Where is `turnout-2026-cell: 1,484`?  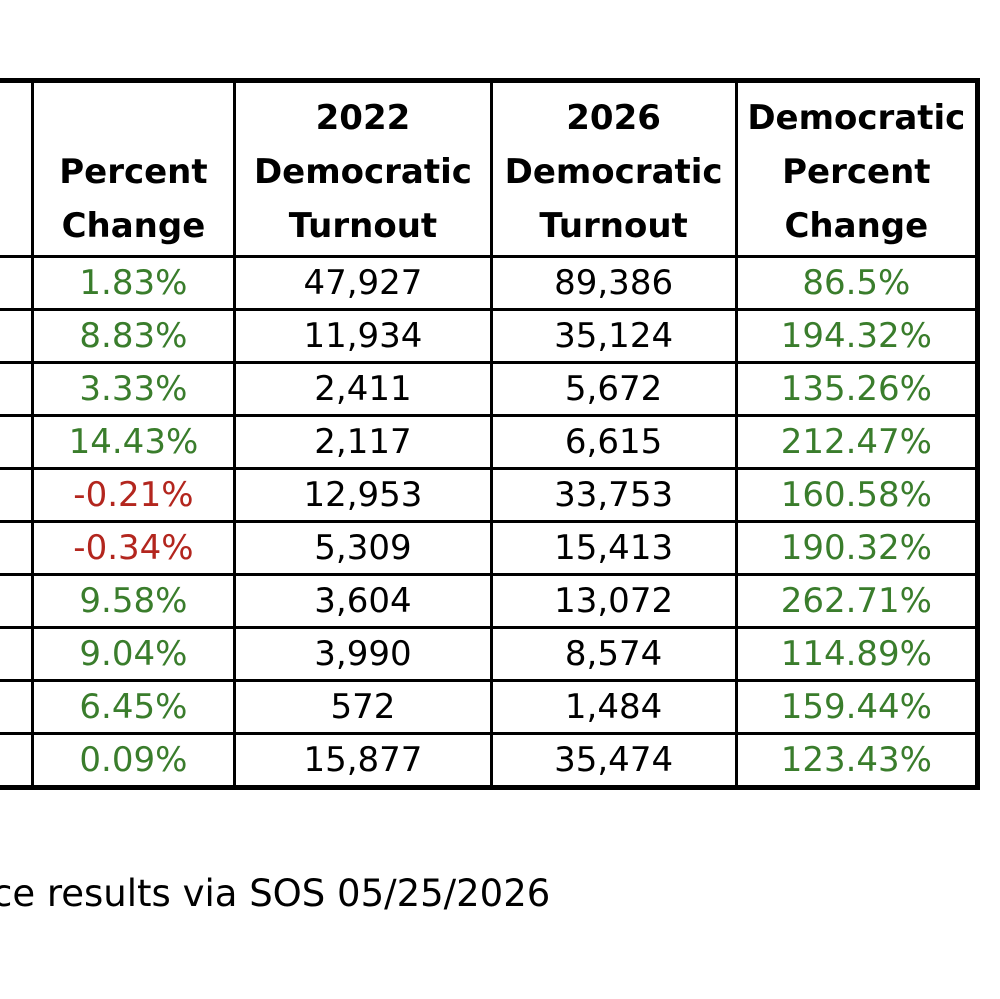 turnout-2026-cell: 1,484 is located at coordinates (613, 707).